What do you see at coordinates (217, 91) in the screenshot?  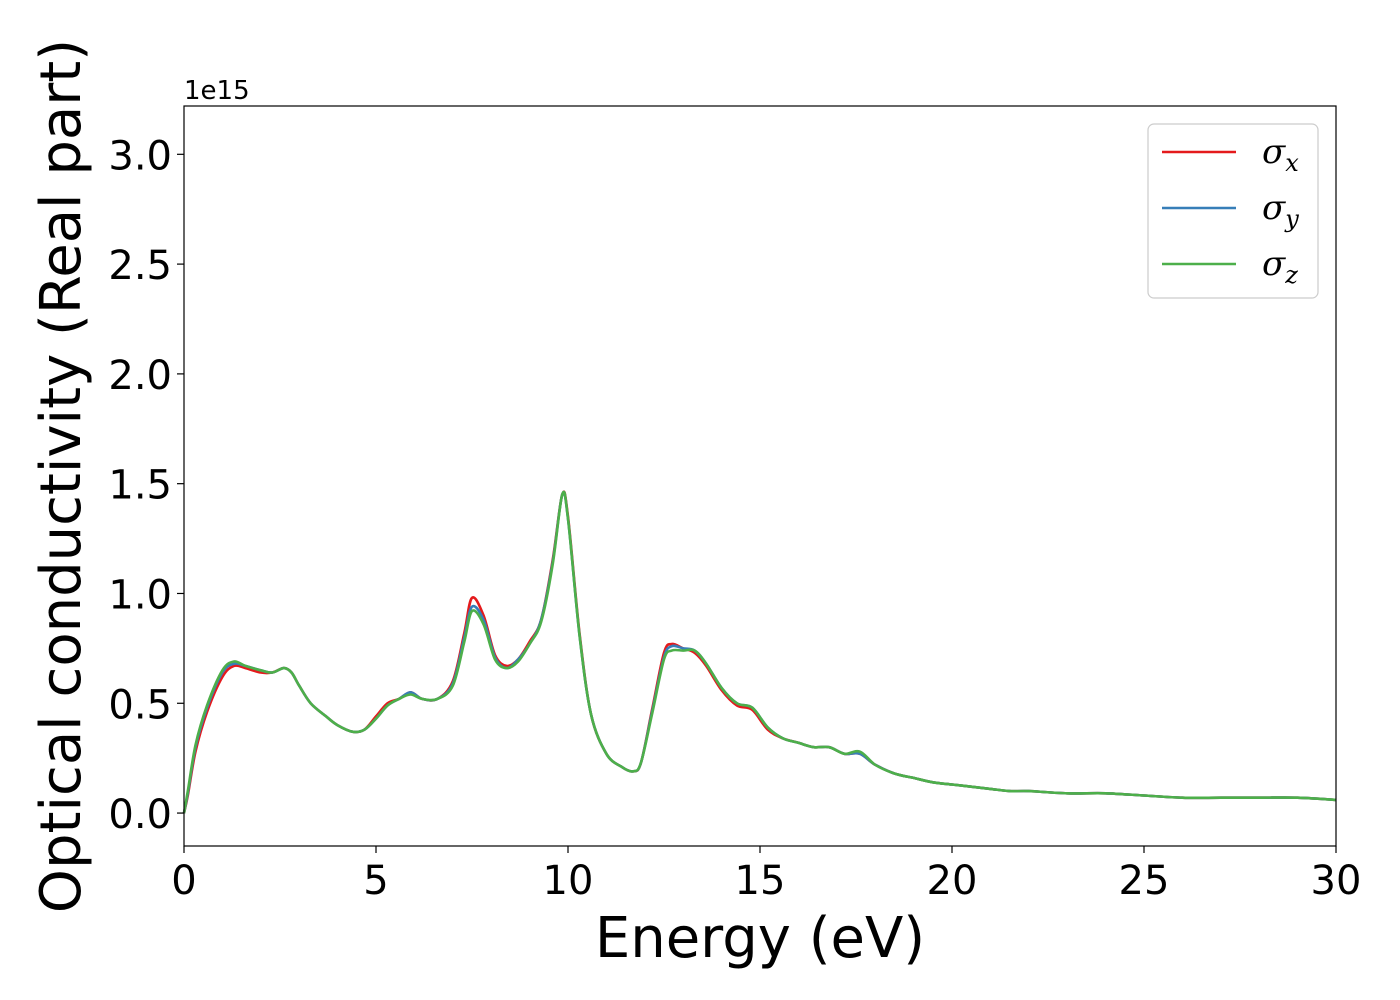 I see `y-offset-label: 1e15` at bounding box center [217, 91].